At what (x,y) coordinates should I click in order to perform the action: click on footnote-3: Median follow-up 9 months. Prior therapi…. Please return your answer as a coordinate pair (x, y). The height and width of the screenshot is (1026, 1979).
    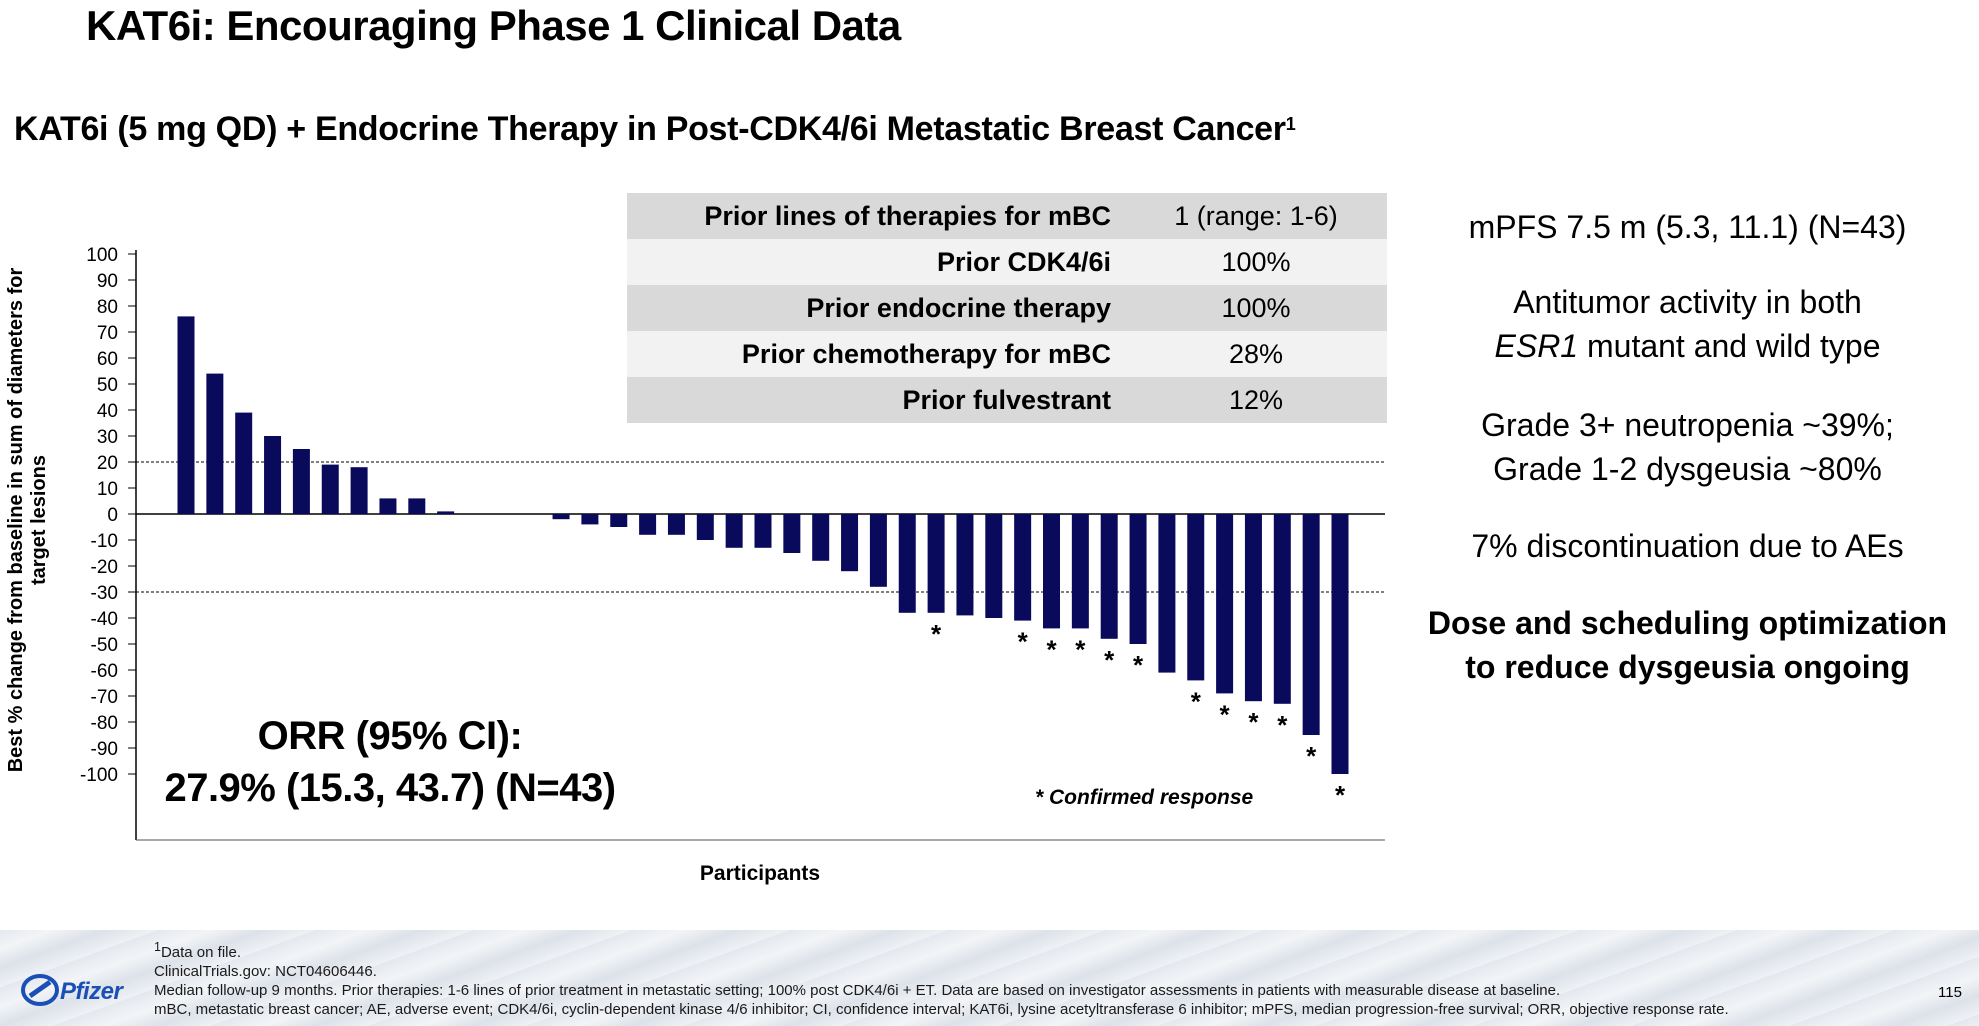
    Looking at the image, I should click on (857, 990).